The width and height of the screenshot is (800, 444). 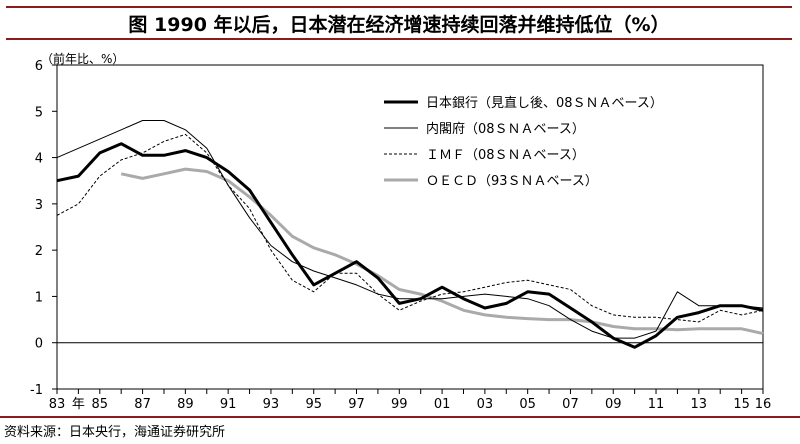 I want to click on x-tick-label: 07, so click(x=570, y=404).